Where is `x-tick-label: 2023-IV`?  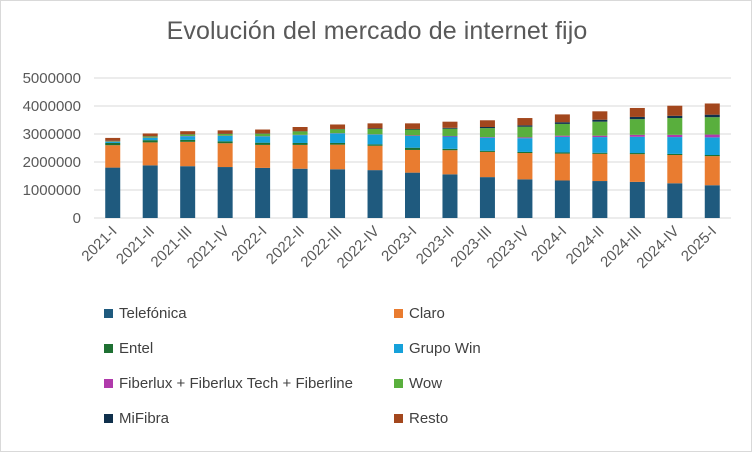
x-tick-label: 2023-IV is located at coordinates (508, 247).